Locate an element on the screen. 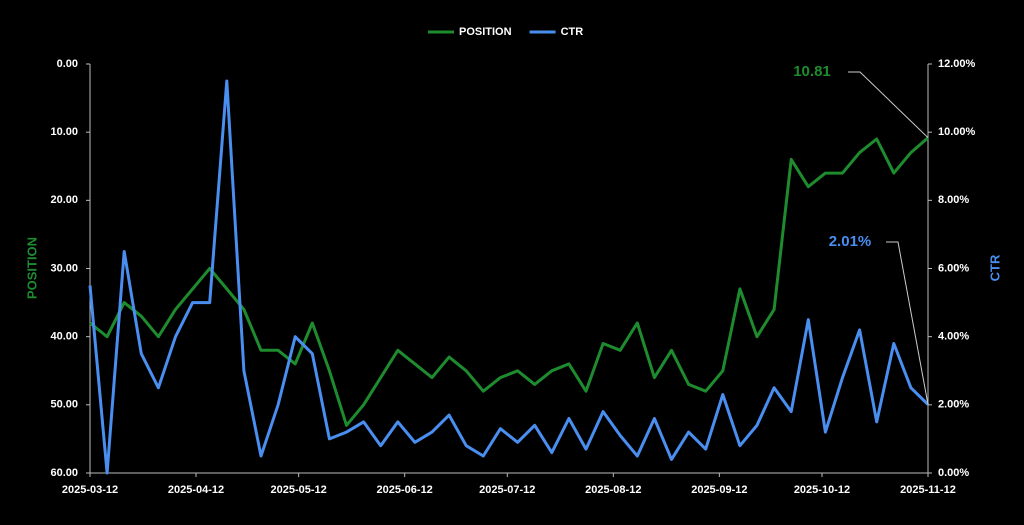 This screenshot has width=1024, height=525. y-tick-label: 60.00 is located at coordinates (64, 473).